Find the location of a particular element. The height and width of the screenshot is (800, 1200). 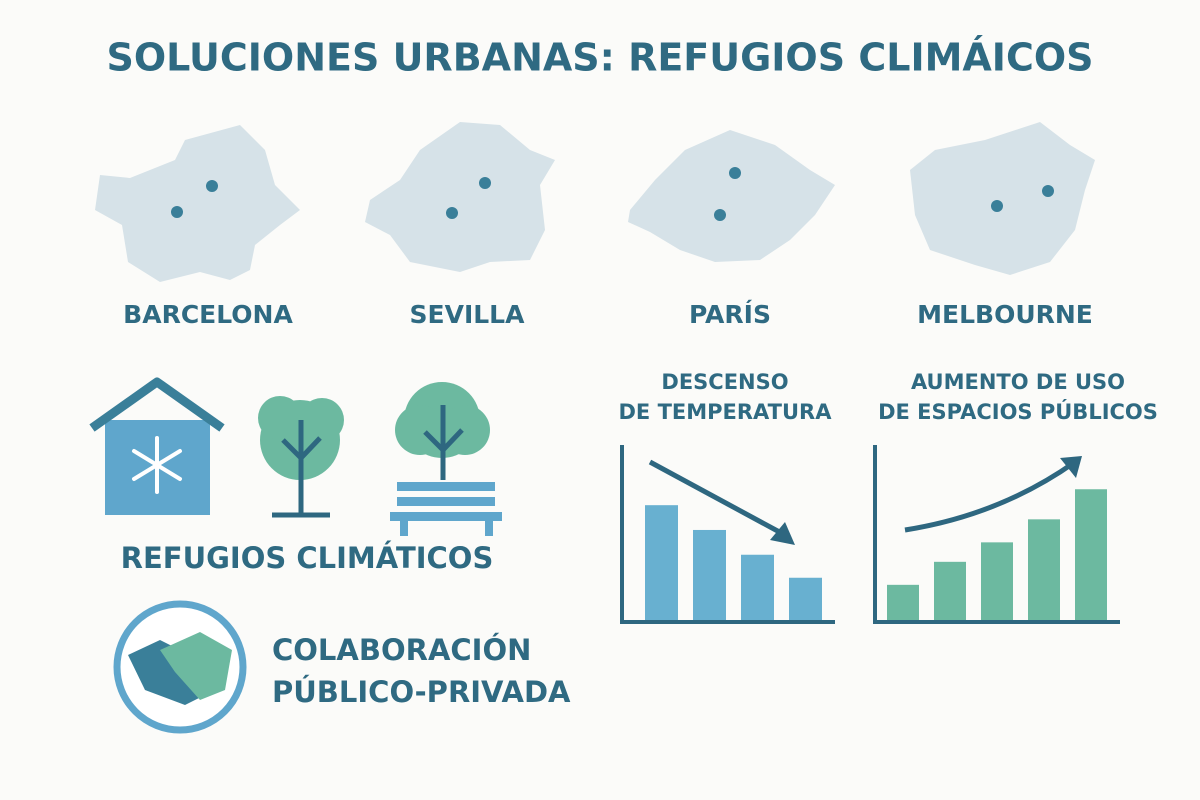

handshake-icon is located at coordinates (180, 667).